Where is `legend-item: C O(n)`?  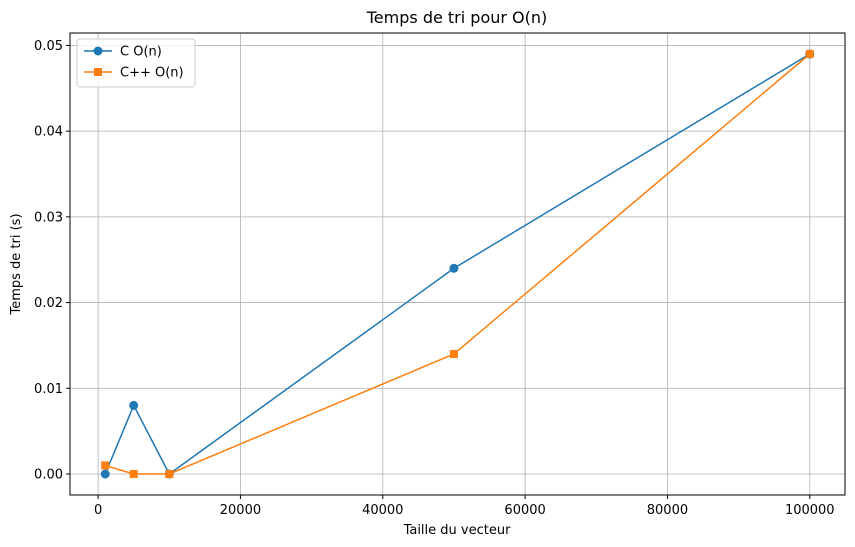
legend-item: C O(n) is located at coordinates (123, 52).